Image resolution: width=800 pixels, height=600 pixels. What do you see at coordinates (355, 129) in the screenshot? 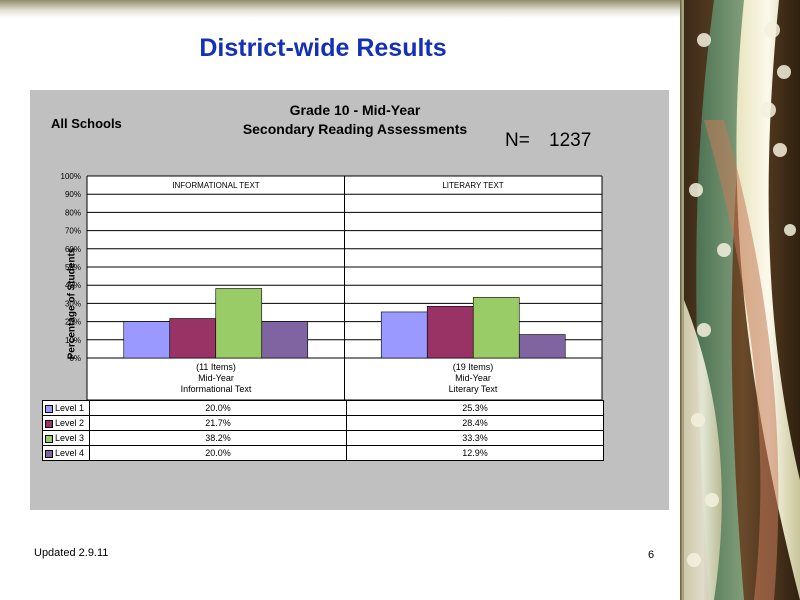
I see `chart-title-line2: Secondary Reading Assessments` at bounding box center [355, 129].